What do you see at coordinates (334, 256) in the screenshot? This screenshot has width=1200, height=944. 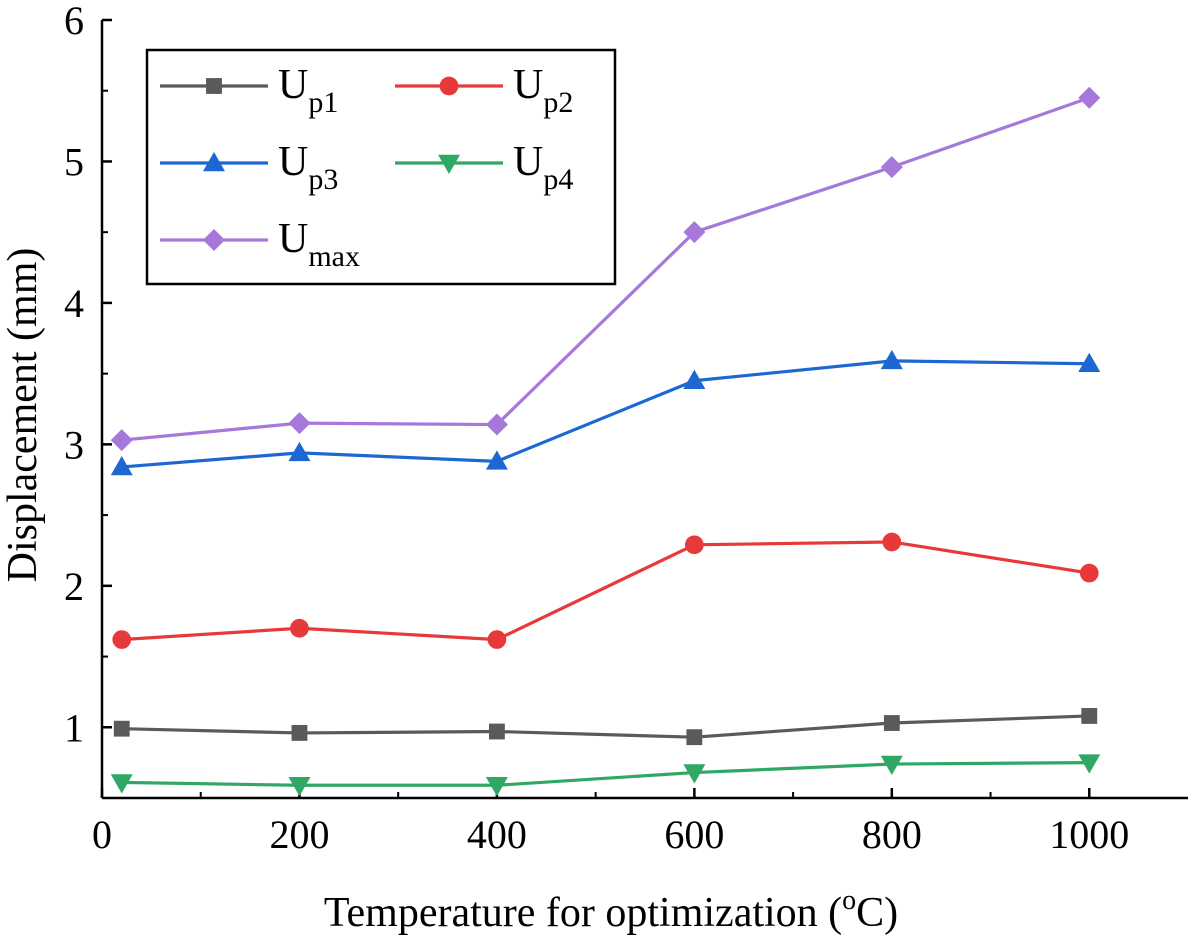 I see `legend-label-sub: max` at bounding box center [334, 256].